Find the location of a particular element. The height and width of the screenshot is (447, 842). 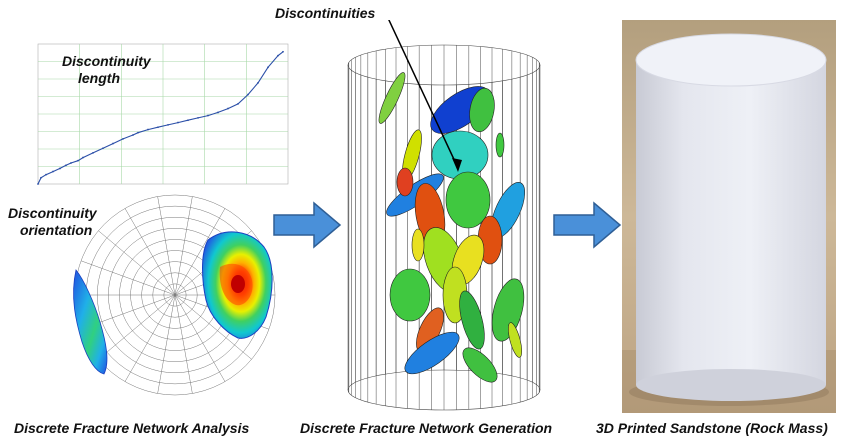

orientation-label-line1: Discontinuity is located at coordinates (52, 213).